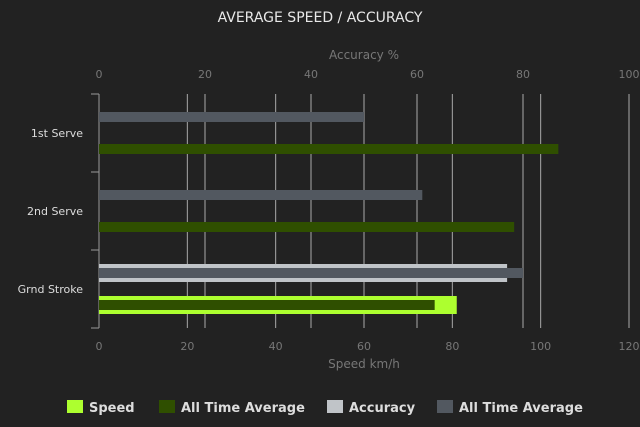 The image size is (640, 427). What do you see at coordinates (311, 74) in the screenshot?
I see `top-tick-label: 40` at bounding box center [311, 74].